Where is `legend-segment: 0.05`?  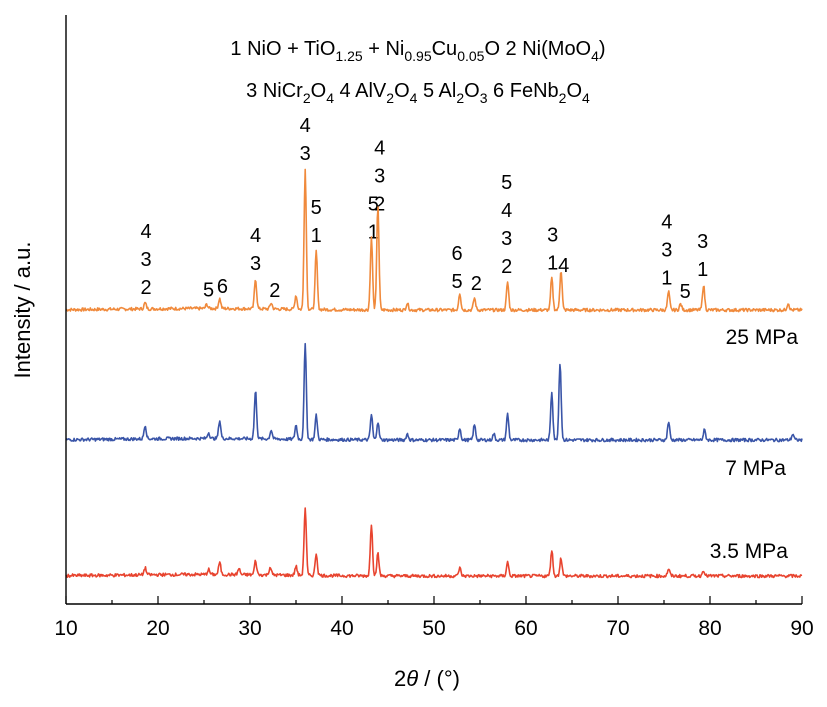 legend-segment: 0.05 is located at coordinates (470, 56).